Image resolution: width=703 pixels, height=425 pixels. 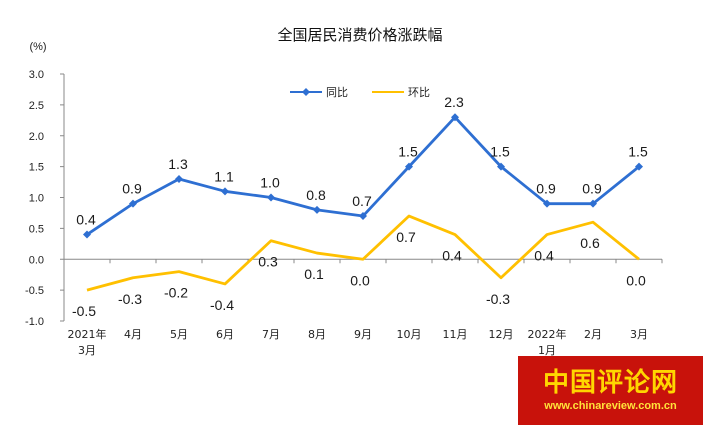 What do you see at coordinates (593, 334) in the screenshot?
I see `x-tick-label: 2月` at bounding box center [593, 334].